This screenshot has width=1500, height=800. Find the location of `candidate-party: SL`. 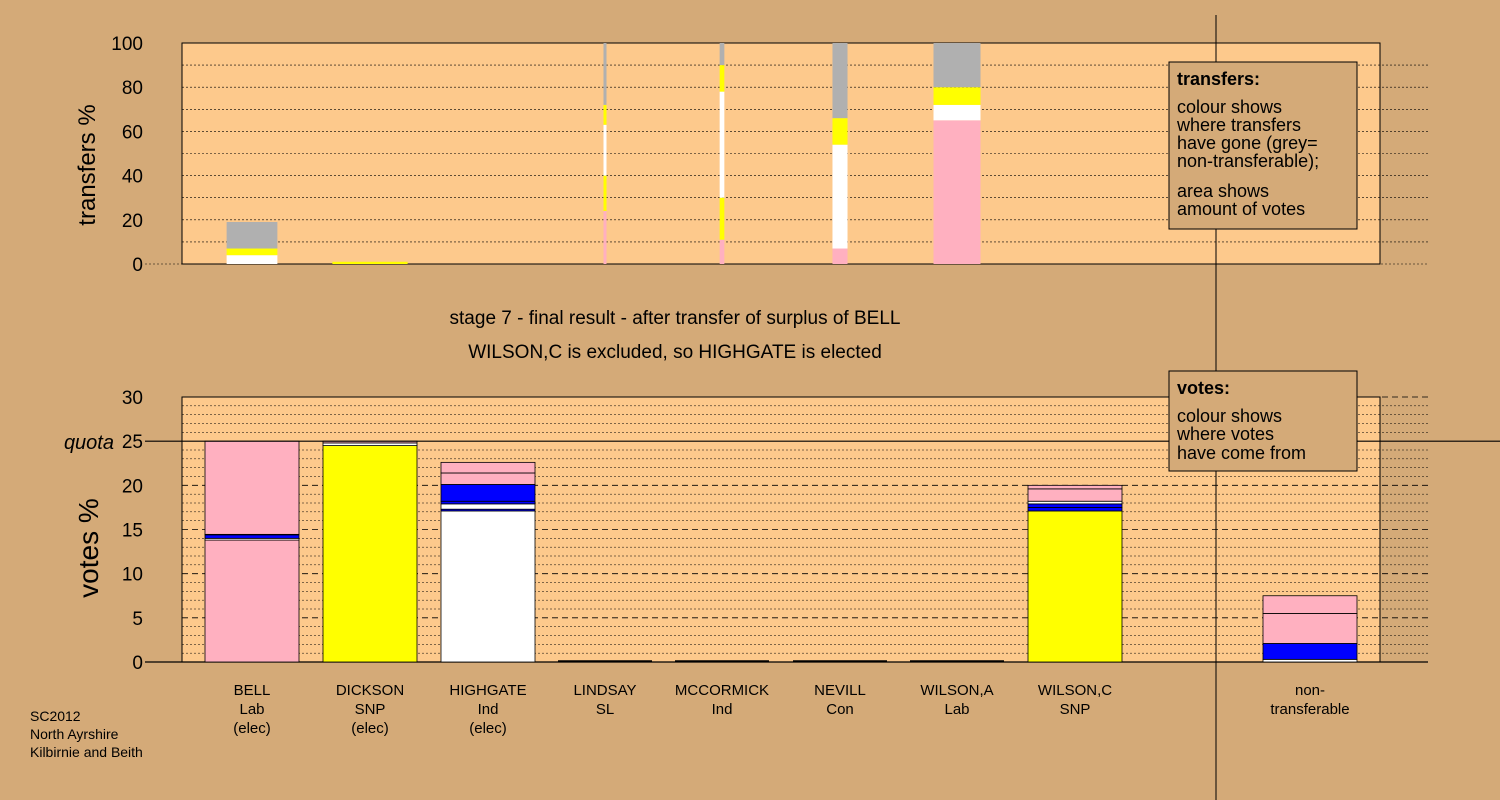

candidate-party: SL is located at coordinates (605, 709).